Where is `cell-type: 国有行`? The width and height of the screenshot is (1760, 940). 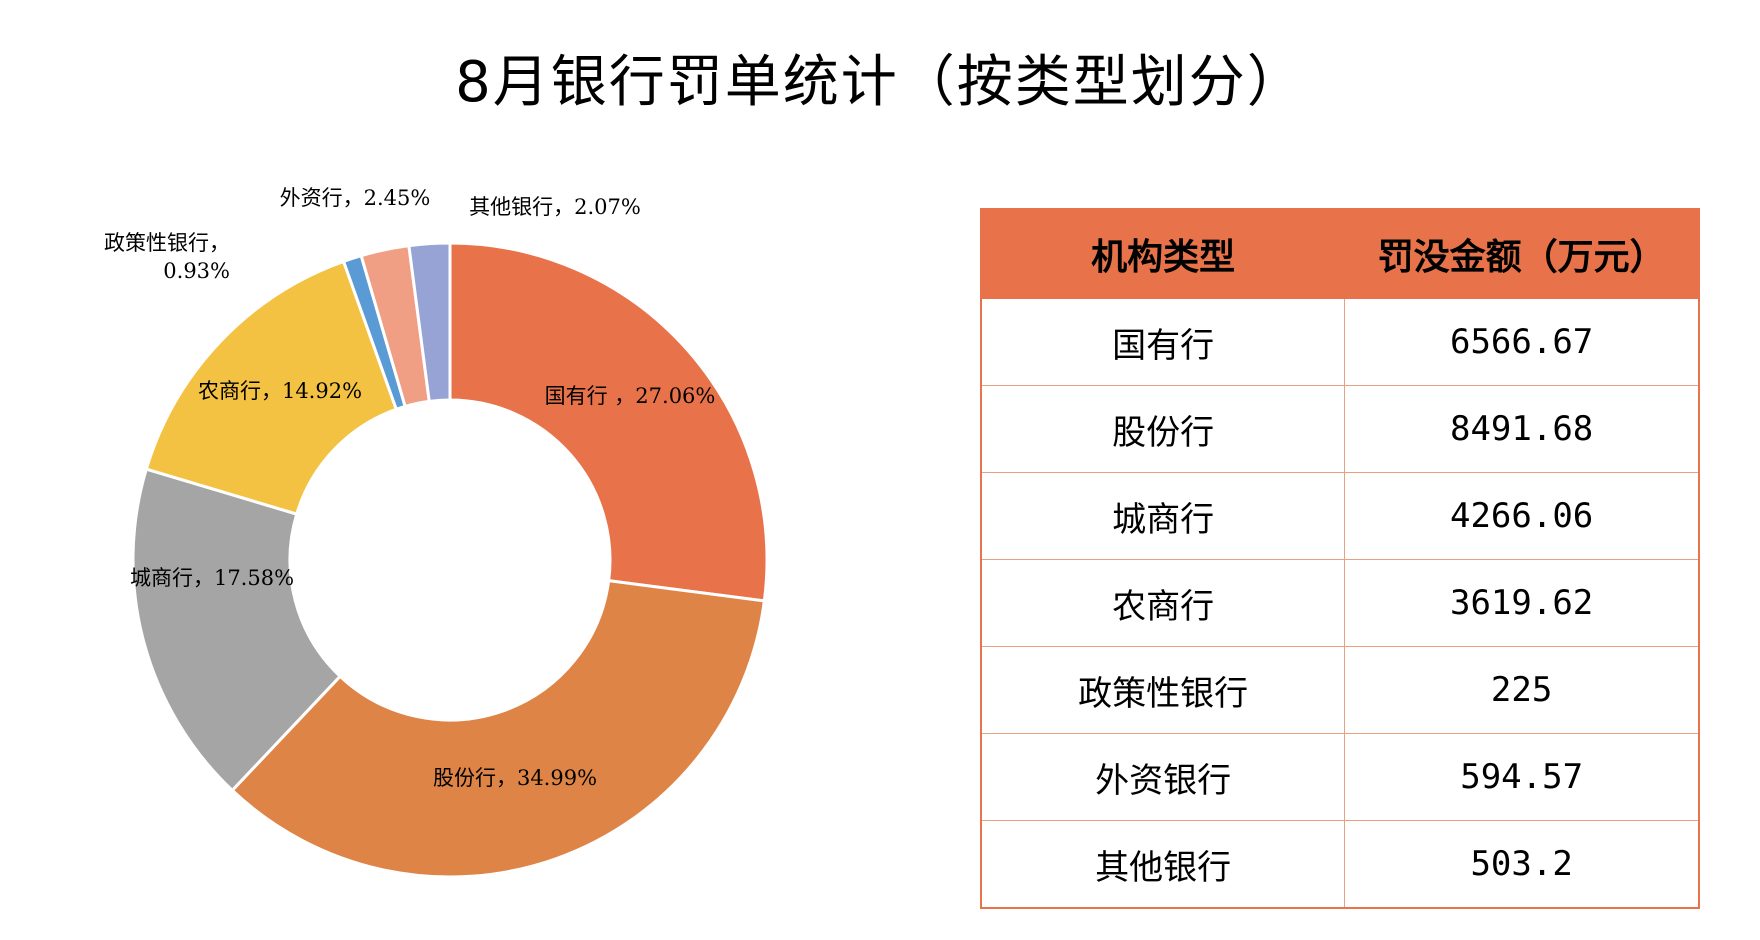 cell-type: 国有行 is located at coordinates (1163, 342).